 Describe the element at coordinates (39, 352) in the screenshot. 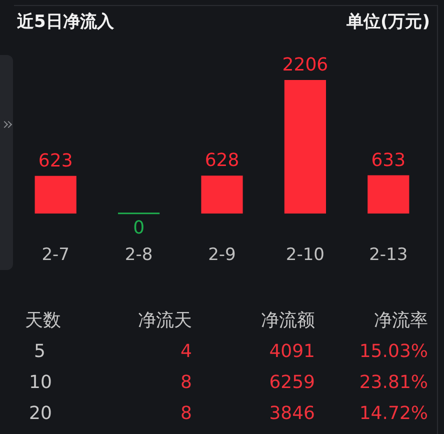

I see `text: 5` at that location.